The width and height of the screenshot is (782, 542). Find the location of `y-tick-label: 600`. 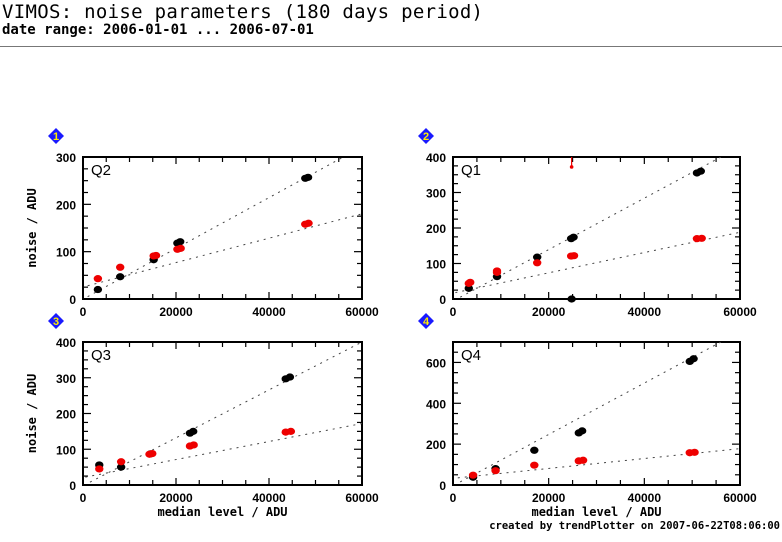

y-tick-label: 600 is located at coordinates (436, 363).